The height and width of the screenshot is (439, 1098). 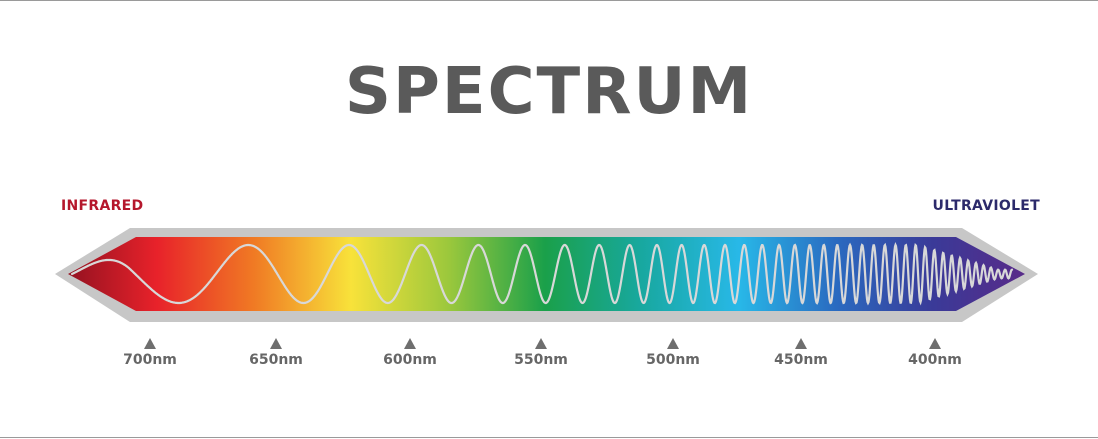 What do you see at coordinates (541, 360) in the screenshot?
I see `tick-label: 550nm` at bounding box center [541, 360].